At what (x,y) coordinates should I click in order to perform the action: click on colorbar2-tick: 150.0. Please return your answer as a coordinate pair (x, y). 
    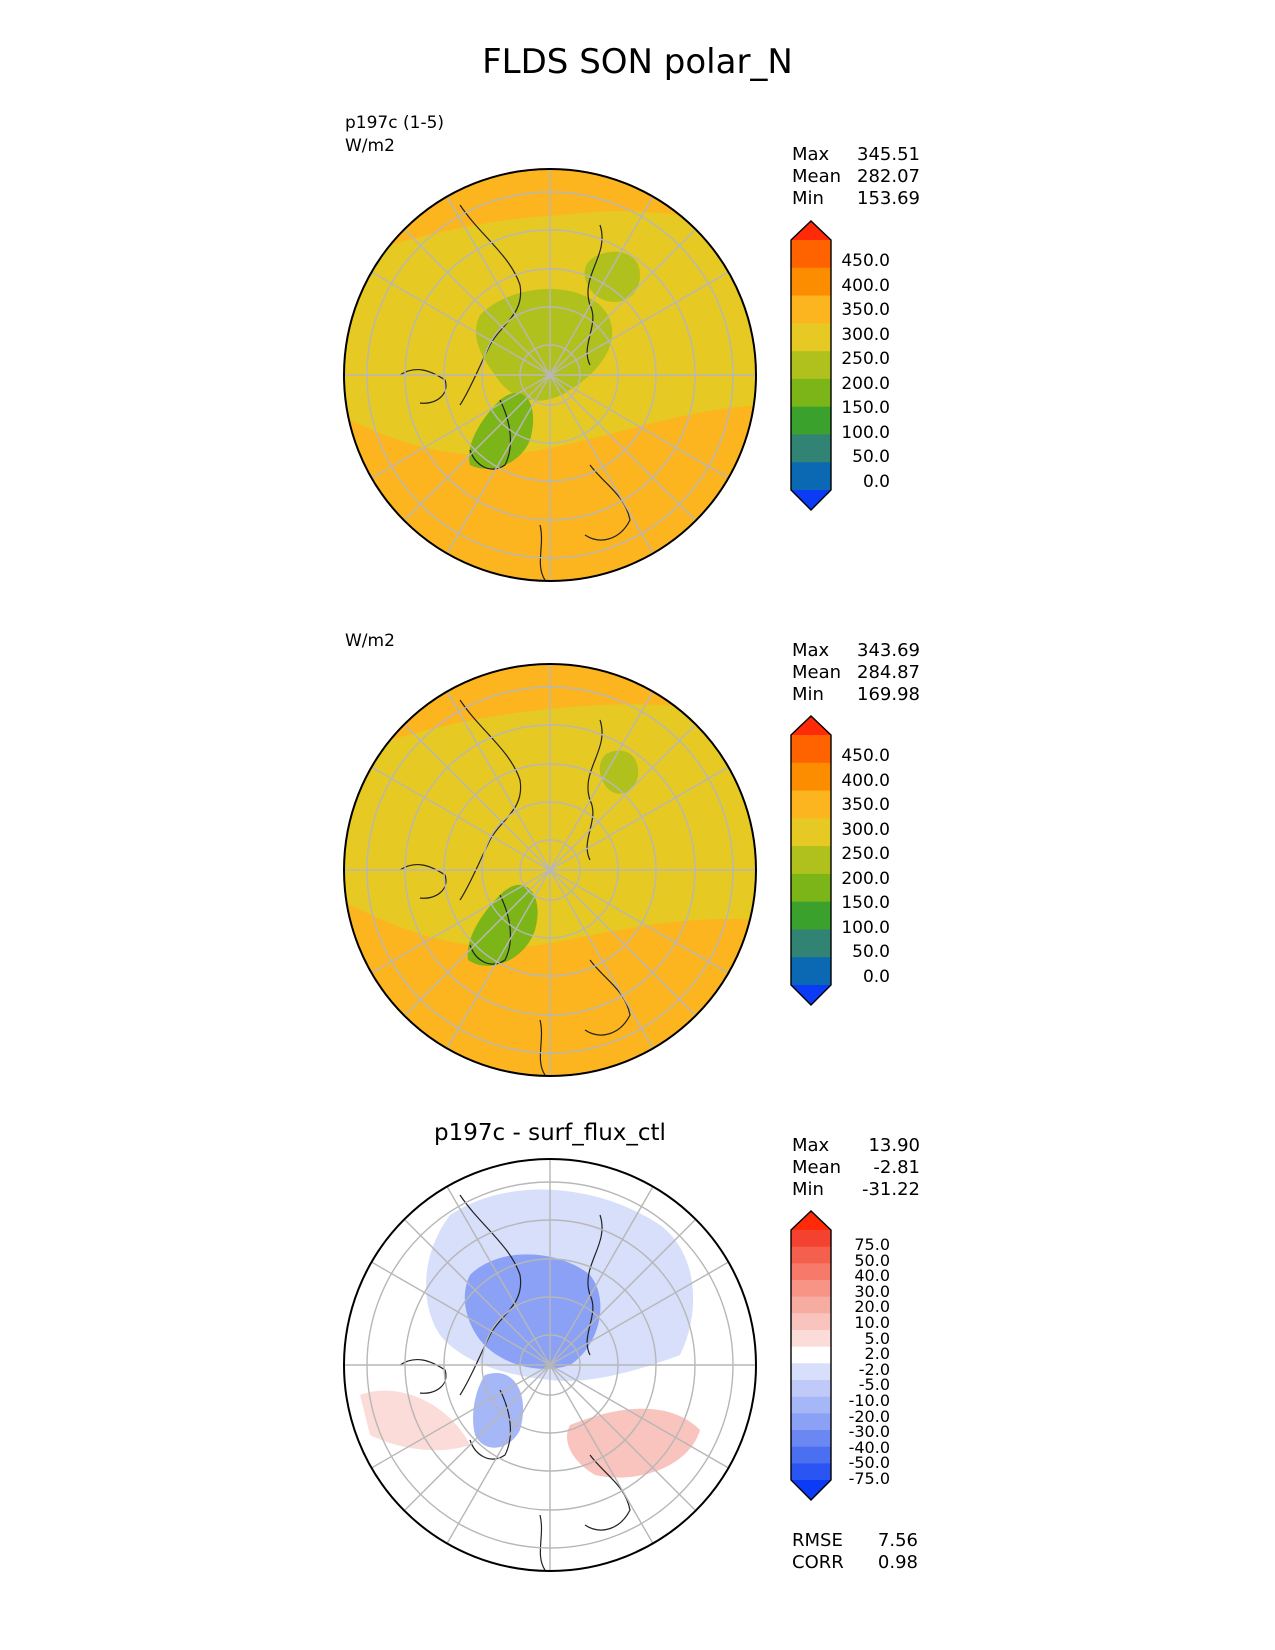
    Looking at the image, I should click on (865, 903).